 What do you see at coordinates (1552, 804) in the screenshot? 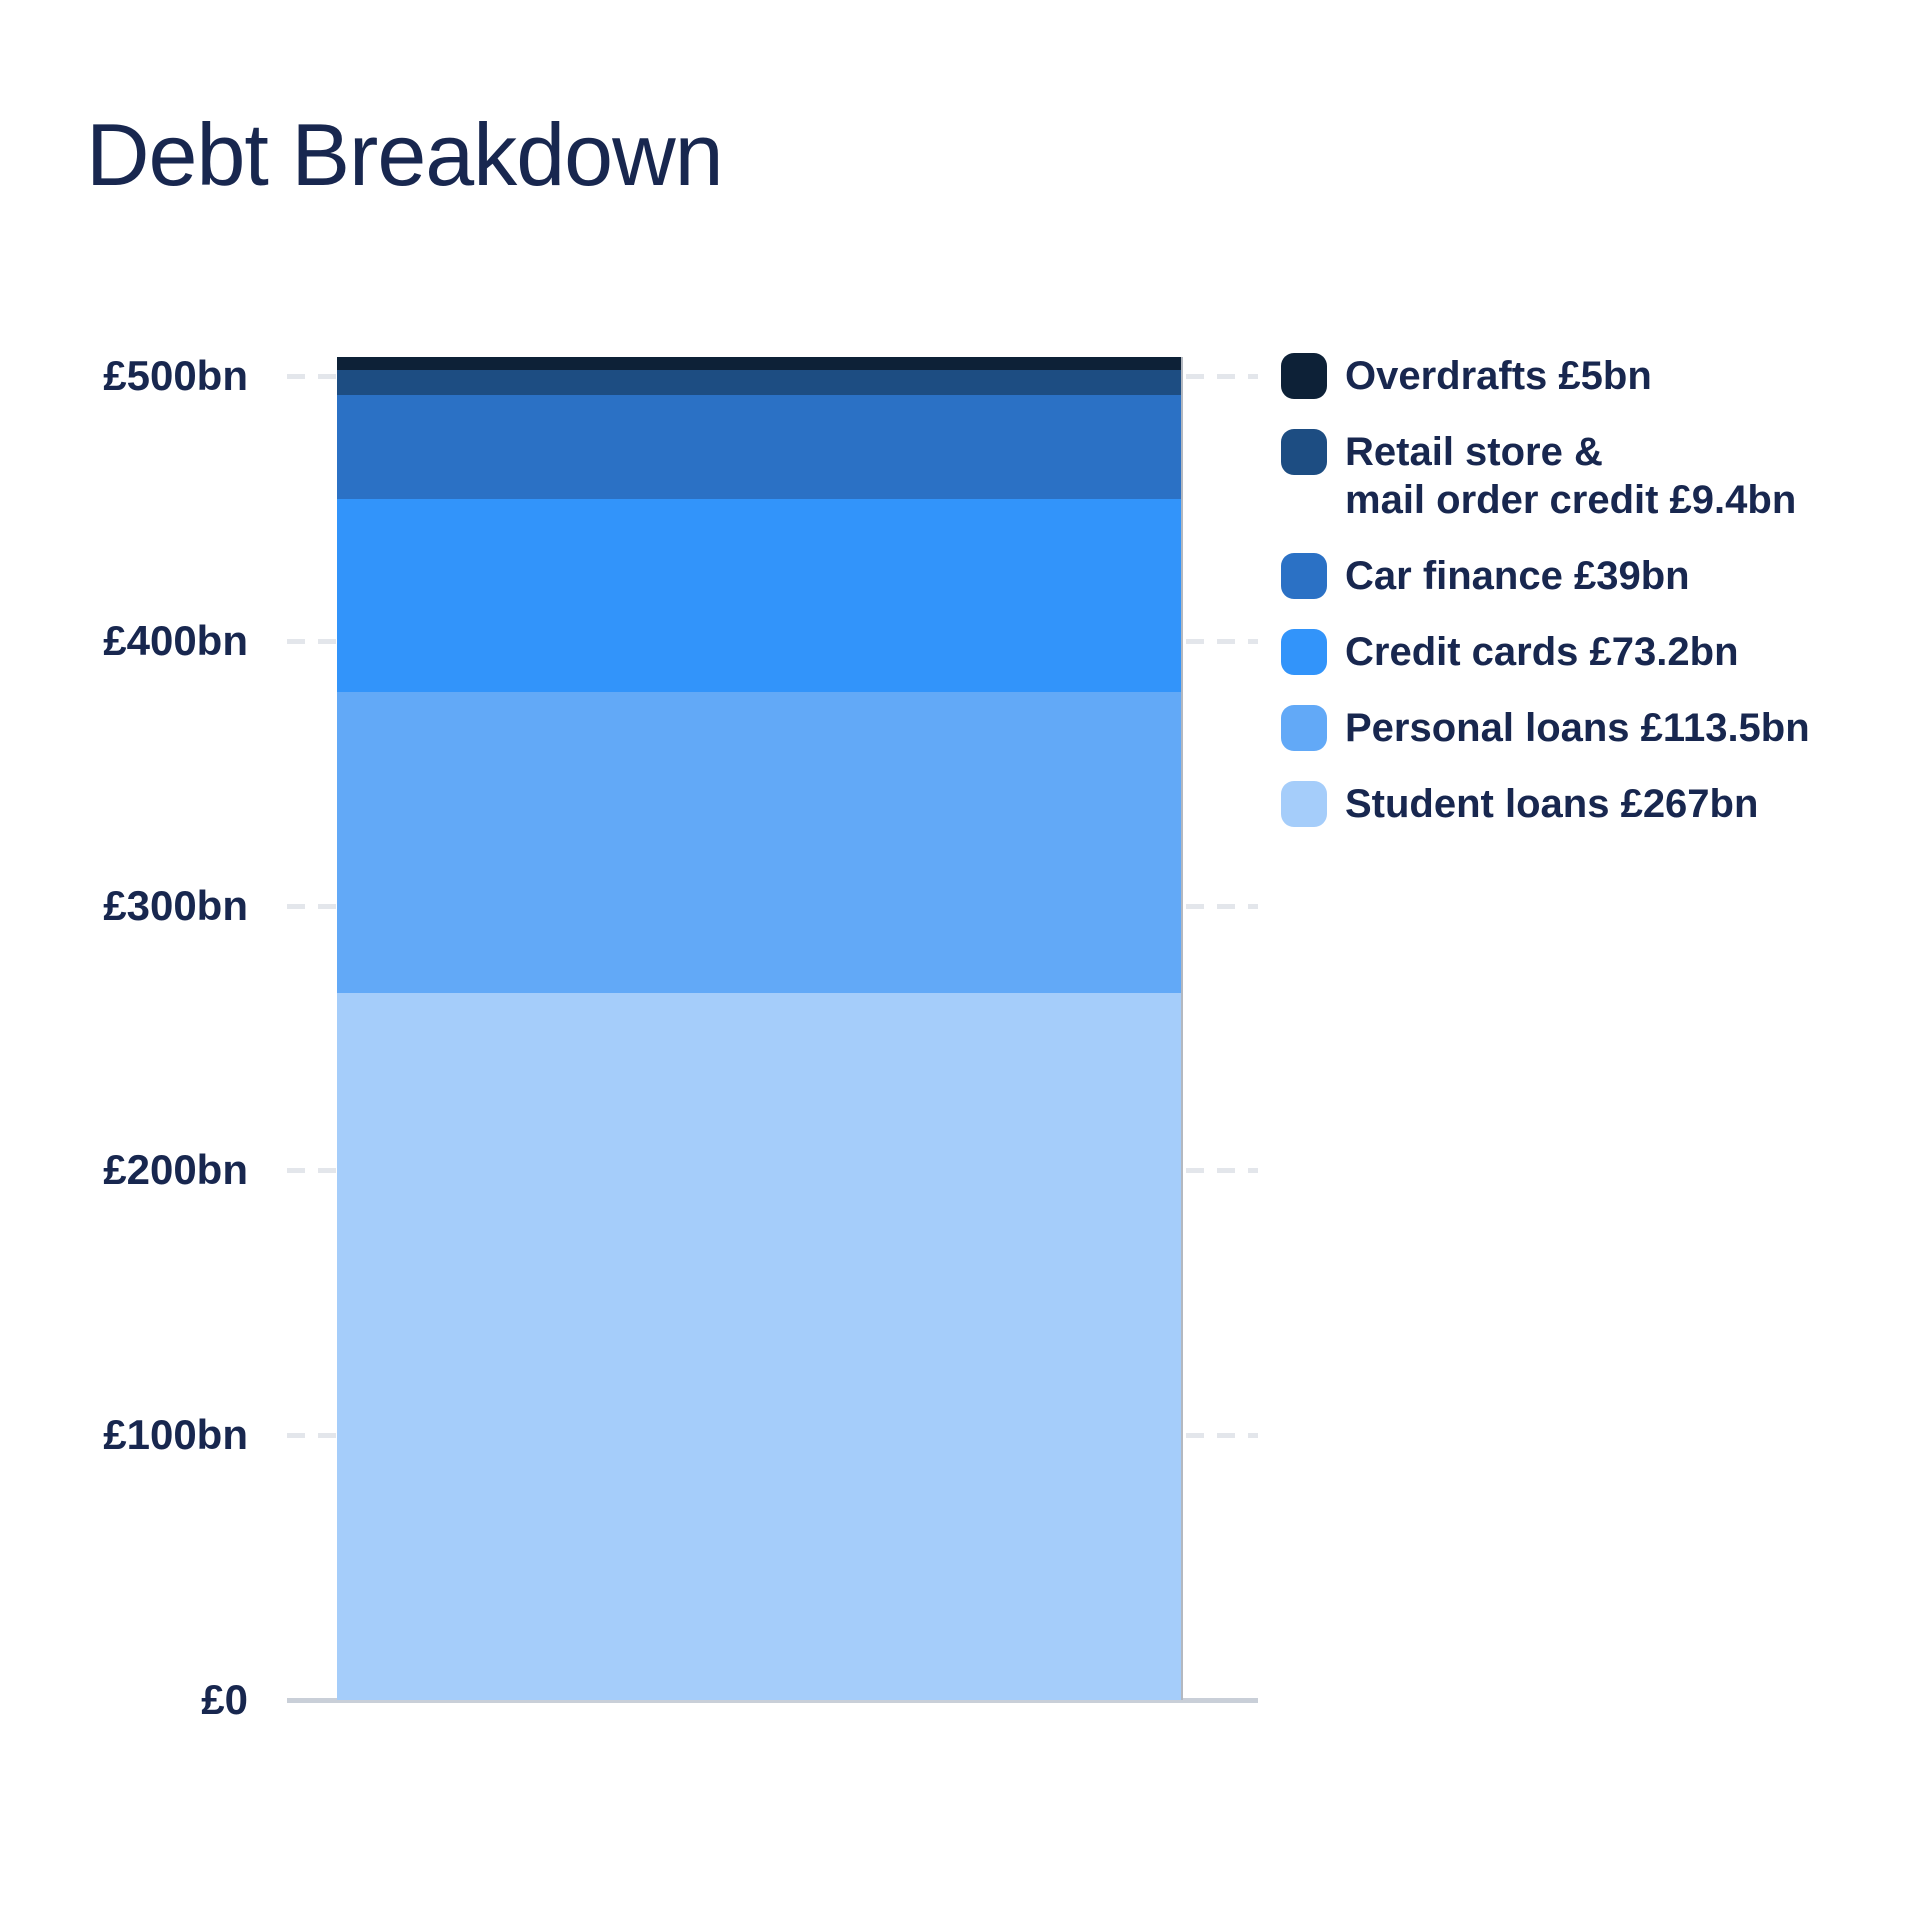
I see `legend-label-student-loans: Student loans £267bn` at bounding box center [1552, 804].